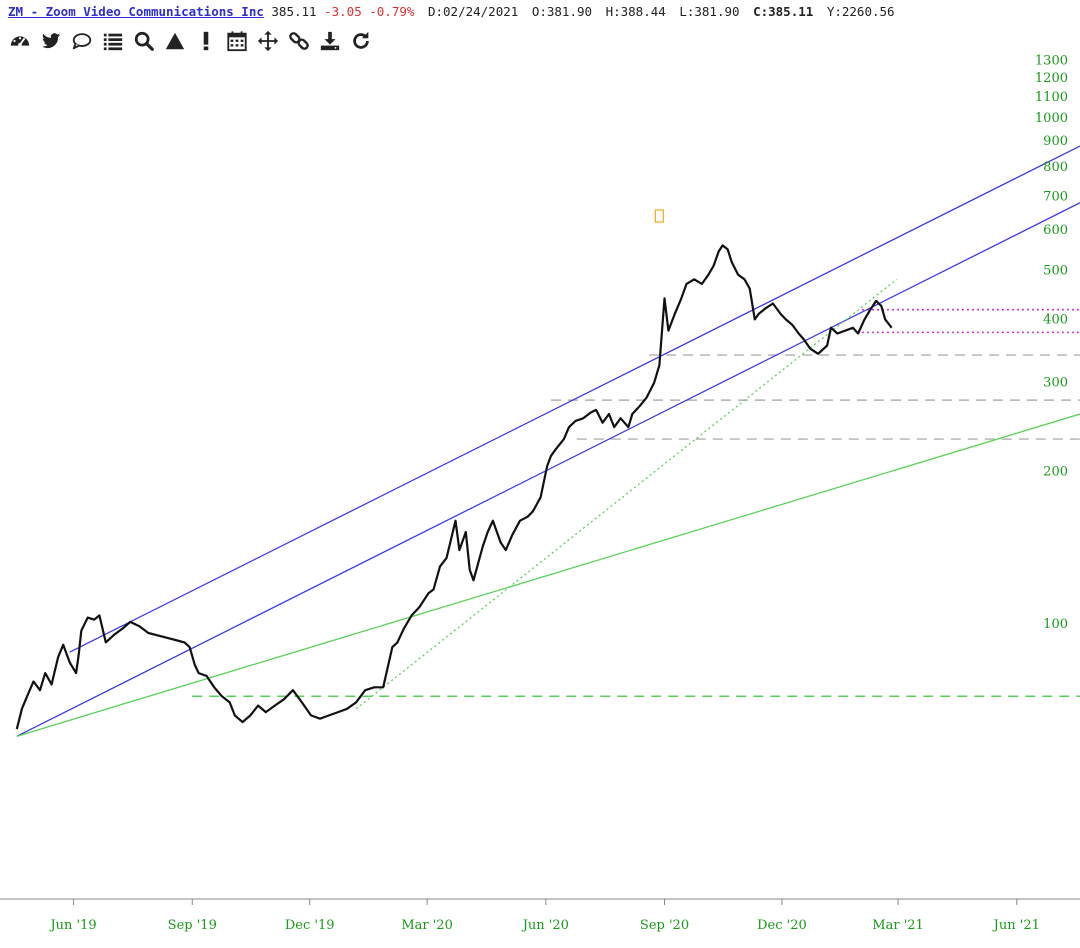 This screenshot has height=948, width=1080. What do you see at coordinates (329, 41) in the screenshot?
I see `download-icon` at bounding box center [329, 41].